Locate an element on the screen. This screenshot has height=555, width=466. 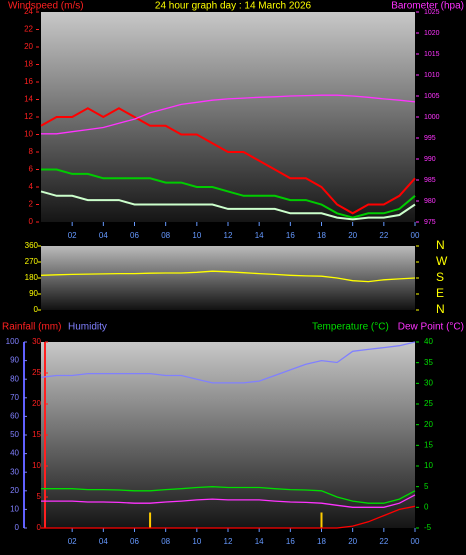
y-tick-label: 18 is located at coordinates (28, 64).